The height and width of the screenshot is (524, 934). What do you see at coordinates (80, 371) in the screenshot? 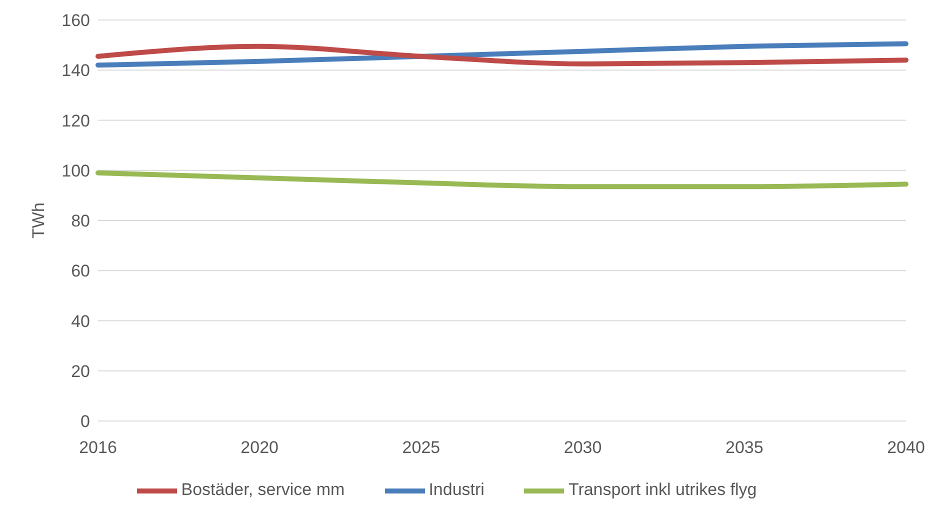
I see `y-tick-label: 20` at bounding box center [80, 371].